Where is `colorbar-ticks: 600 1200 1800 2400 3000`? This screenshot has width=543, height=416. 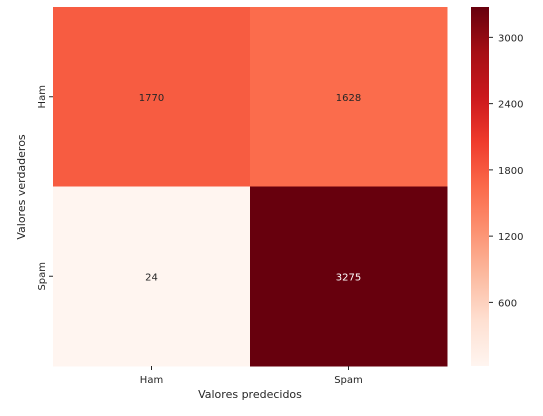
colorbar-ticks: 600 1200 1800 2400 3000 is located at coordinates (506, 171).